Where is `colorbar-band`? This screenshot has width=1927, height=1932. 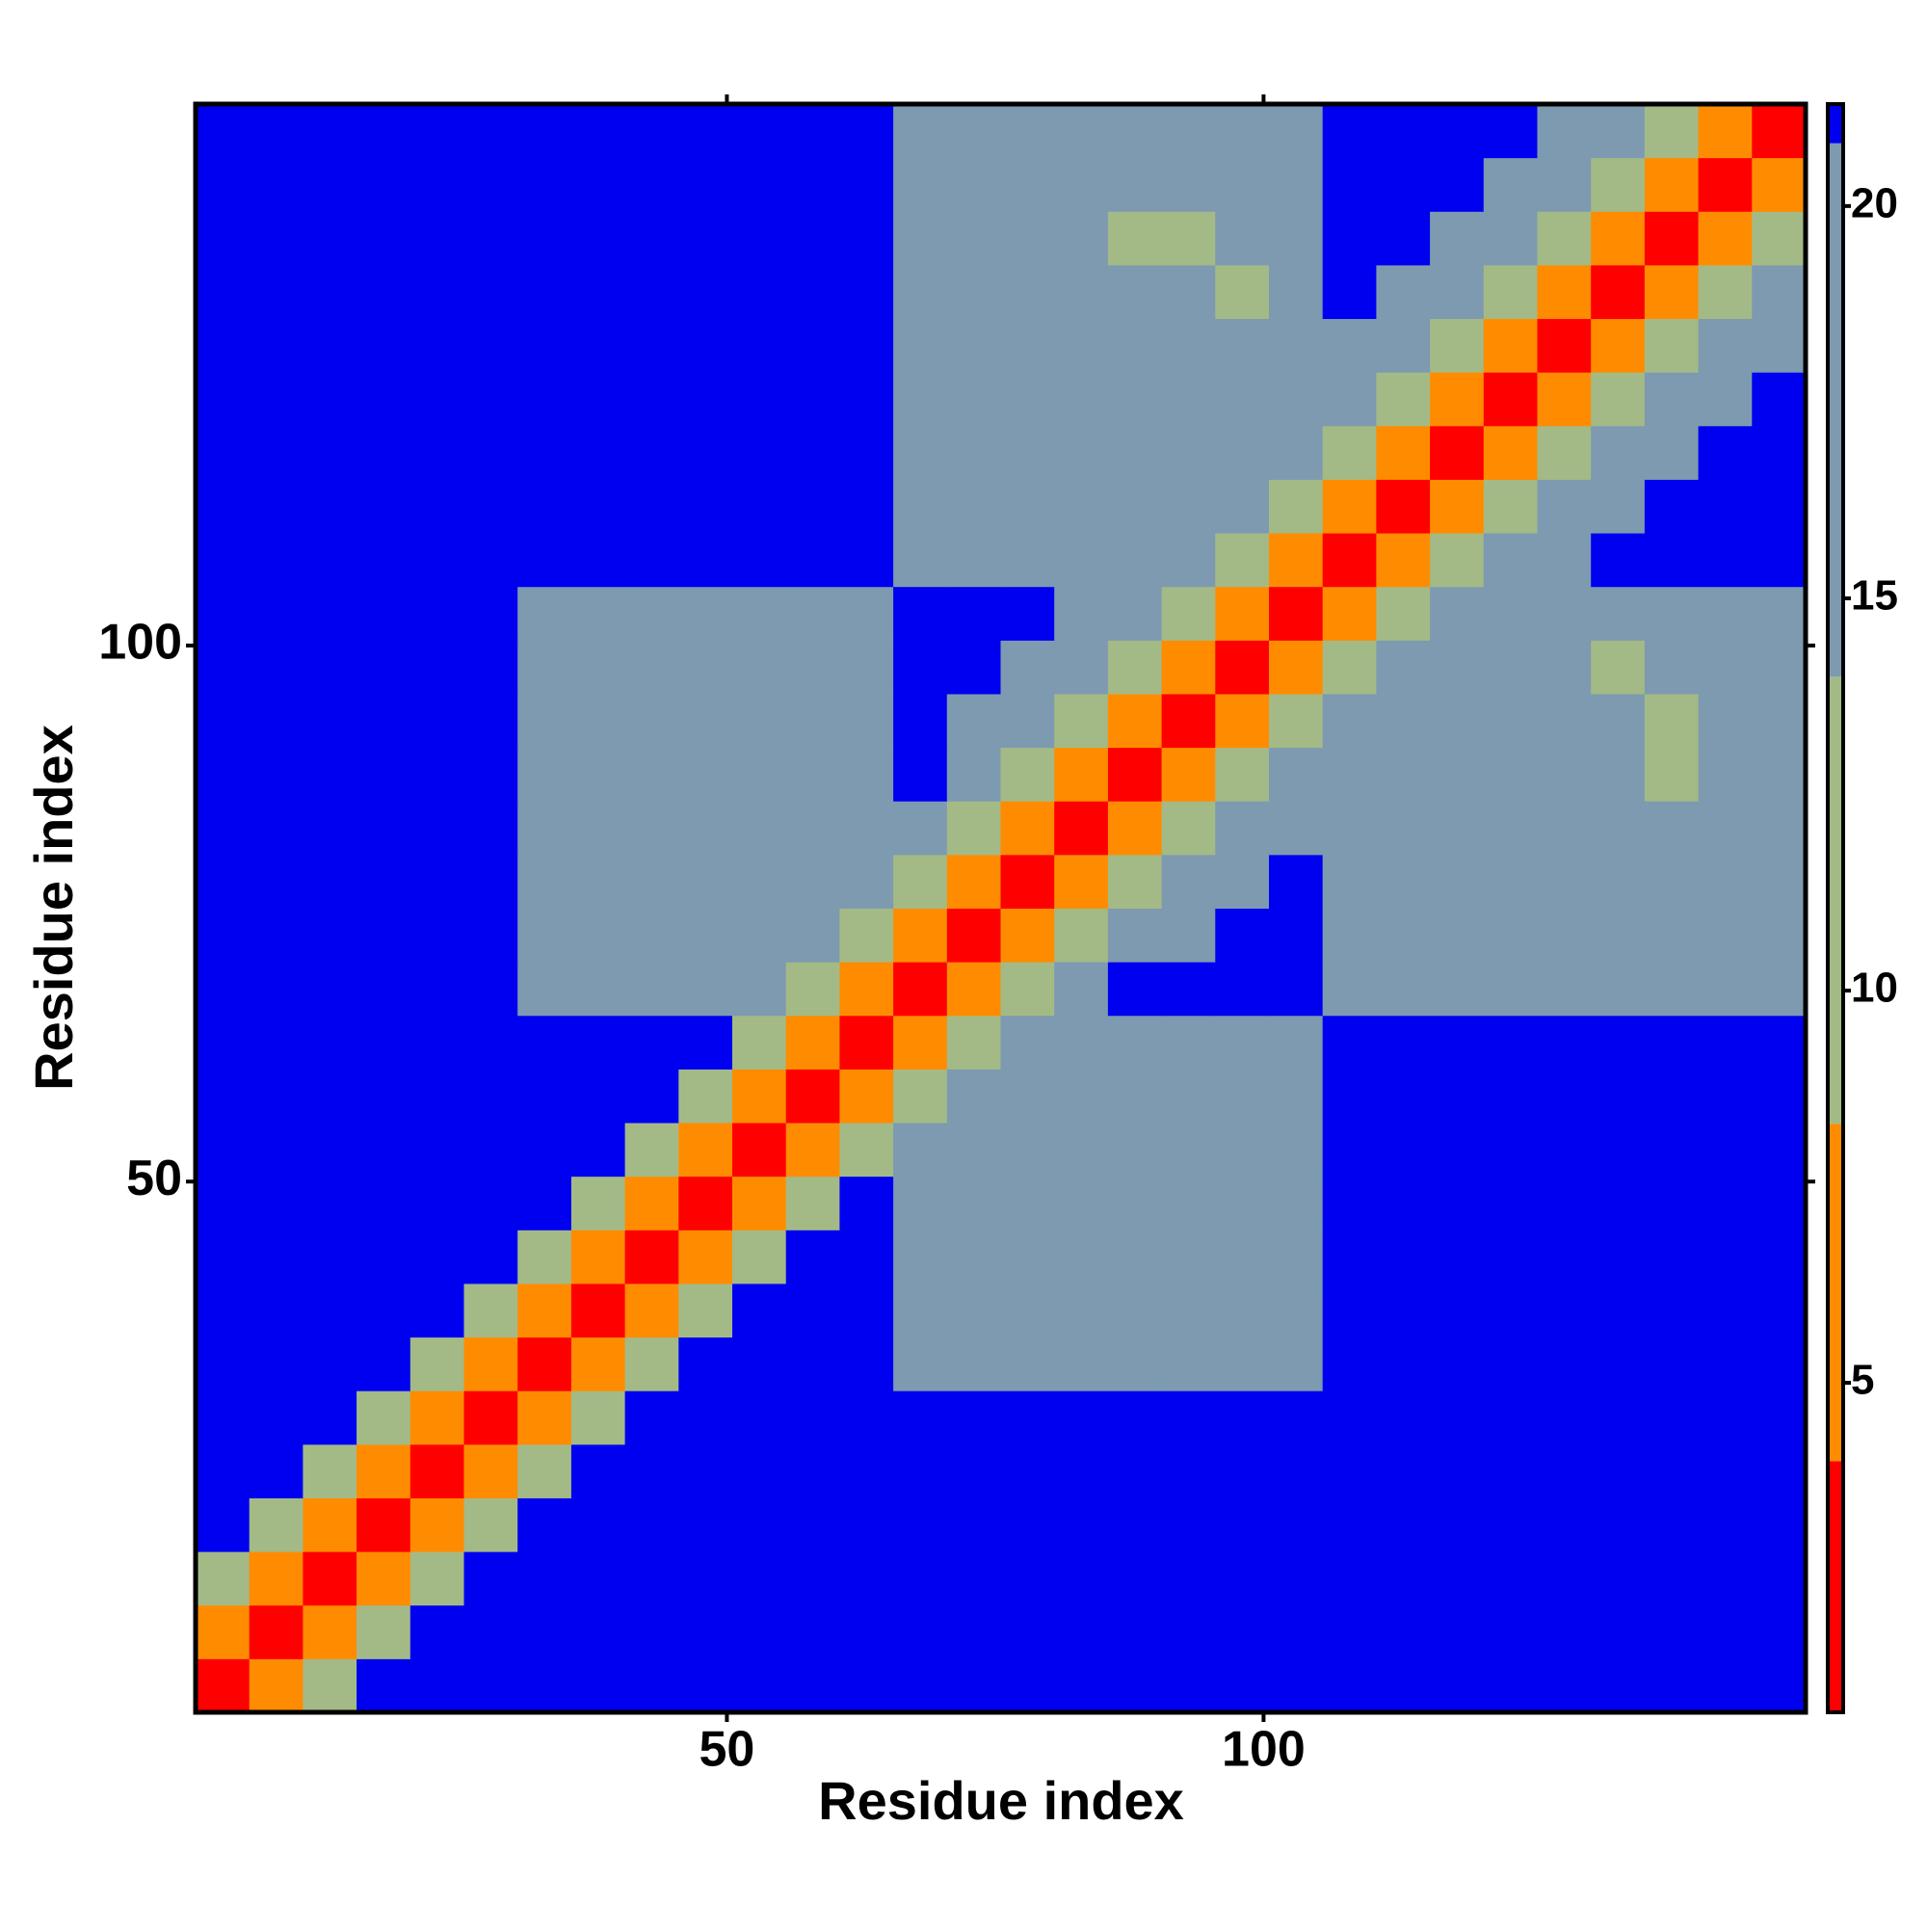
colorbar-band is located at coordinates (1835, 1586).